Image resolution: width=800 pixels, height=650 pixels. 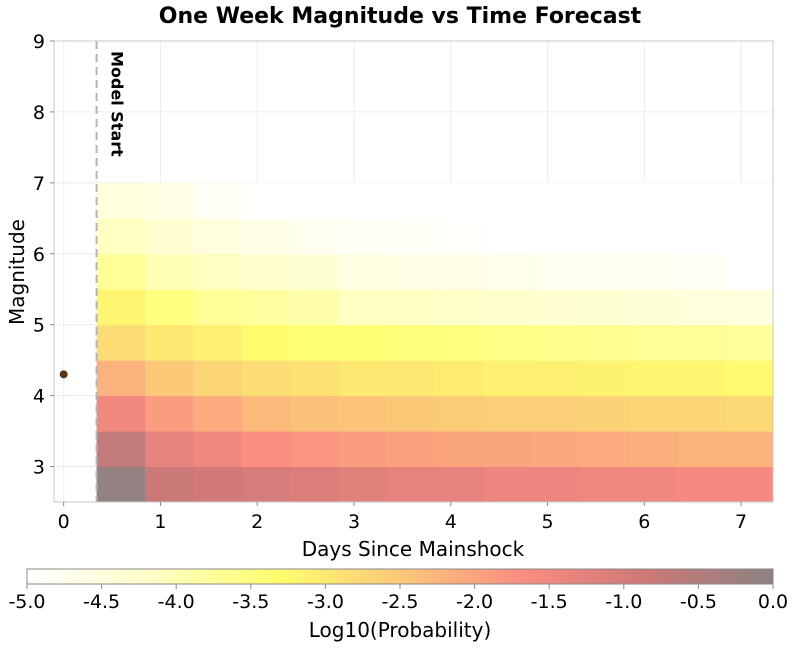 What do you see at coordinates (117, 104) in the screenshot?
I see `model-start-label: Model Start` at bounding box center [117, 104].